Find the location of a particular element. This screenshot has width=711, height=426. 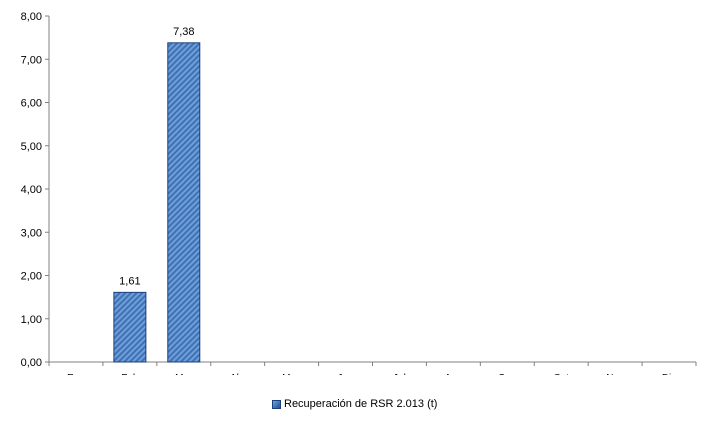

data-label: 7,38 is located at coordinates (183, 32).